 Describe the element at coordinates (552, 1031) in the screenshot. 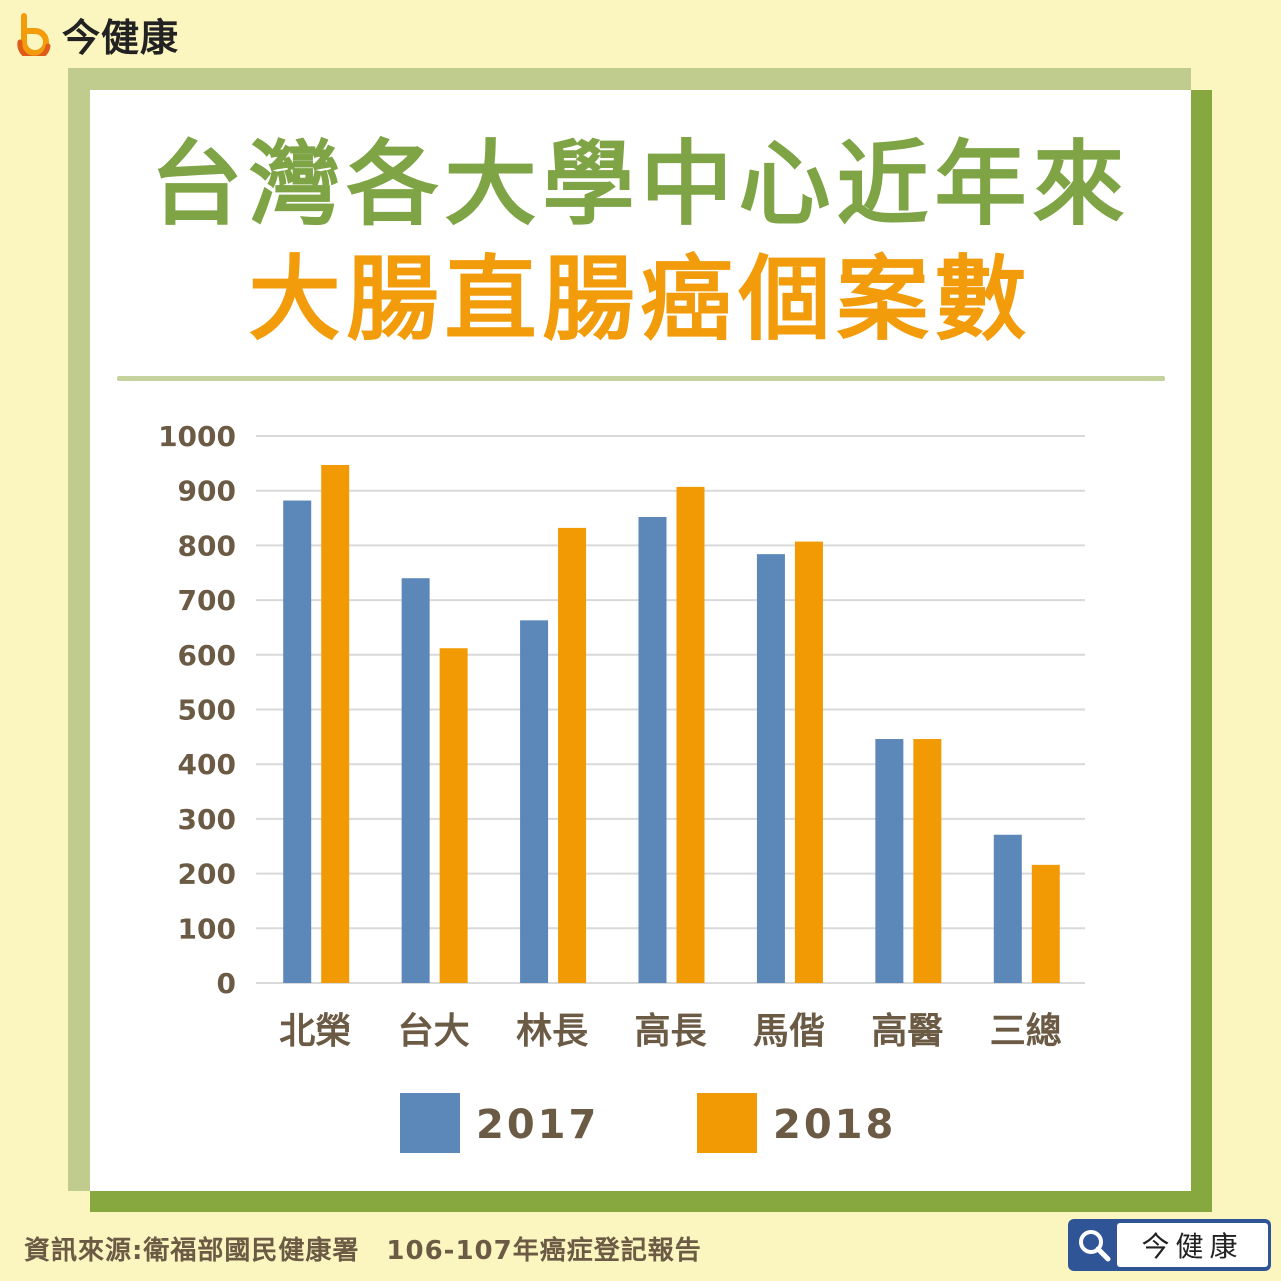

I see `x-category-label: 林長` at that location.